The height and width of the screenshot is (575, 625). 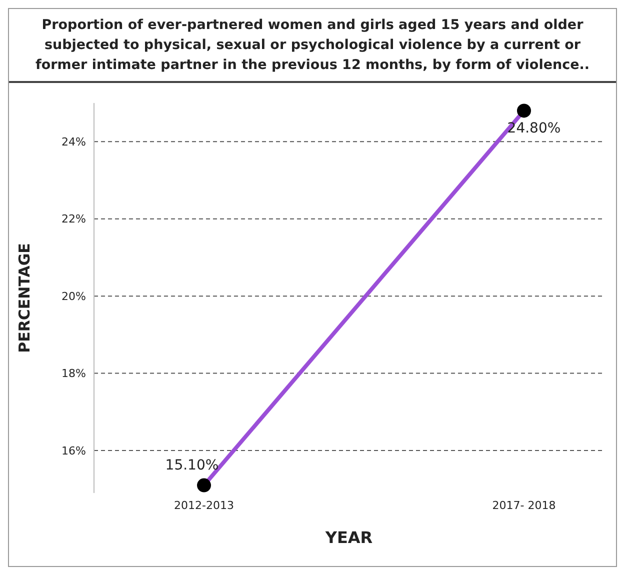 I want to click on y-axis-title: PERCENTAGE, so click(x=24, y=298).